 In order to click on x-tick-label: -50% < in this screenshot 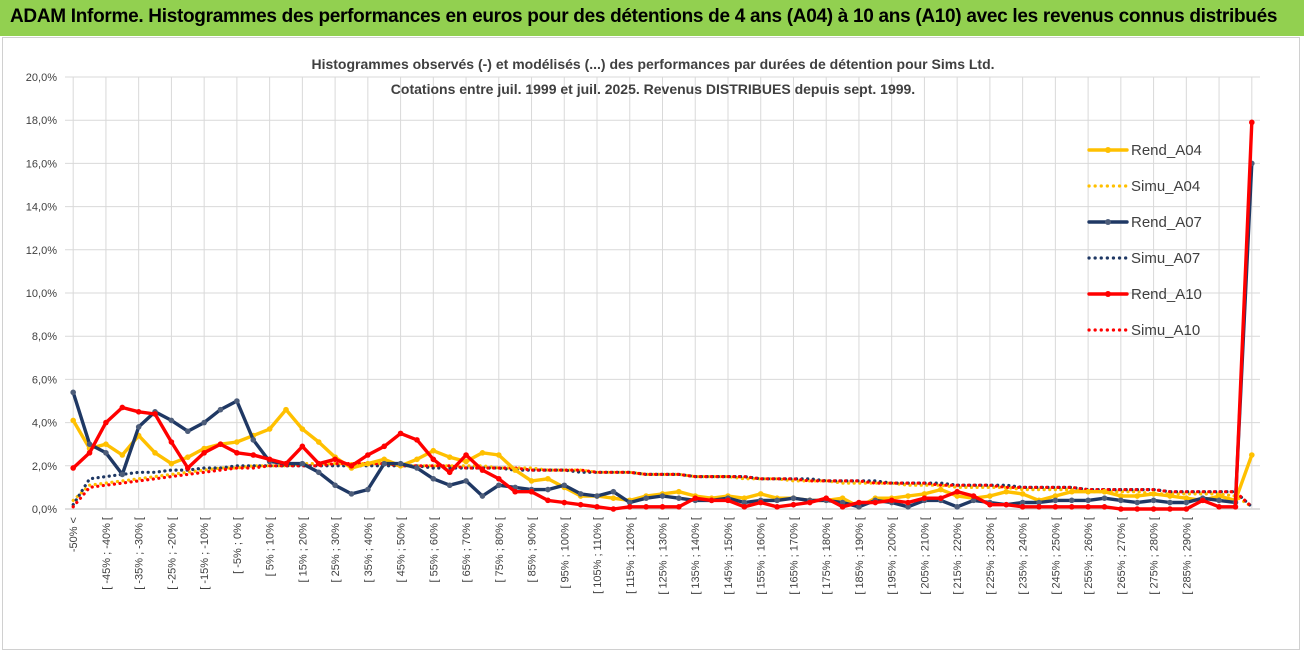, I will do `click(74, 534)`.